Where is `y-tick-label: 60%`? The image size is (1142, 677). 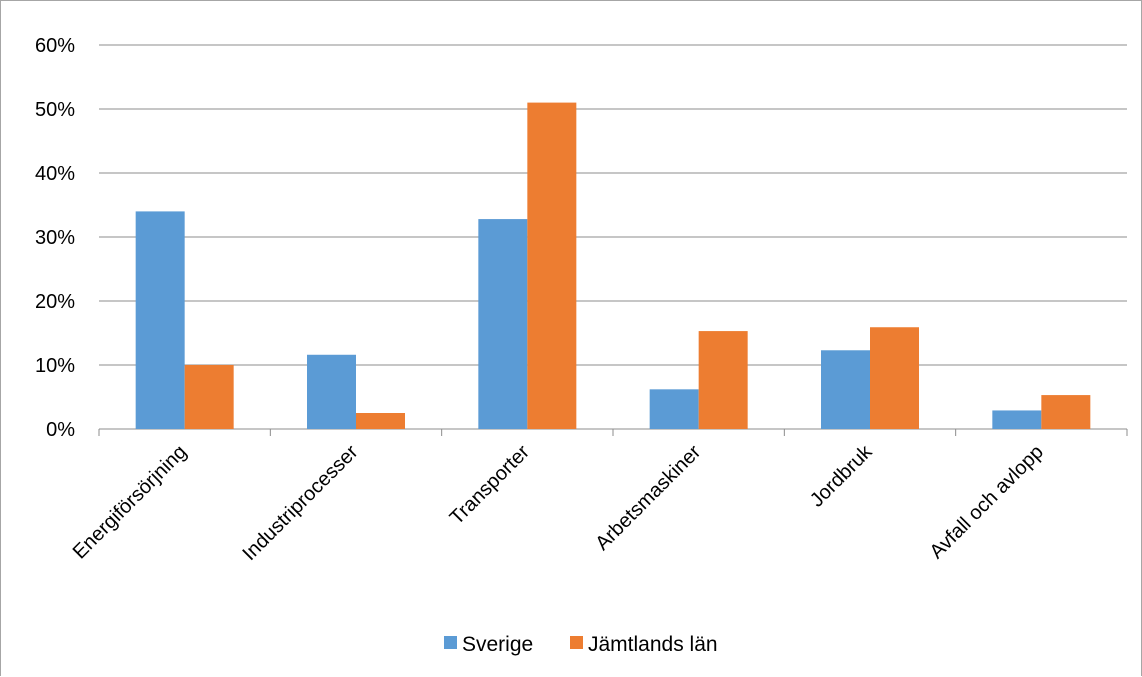
y-tick-label: 60% is located at coordinates (55, 46).